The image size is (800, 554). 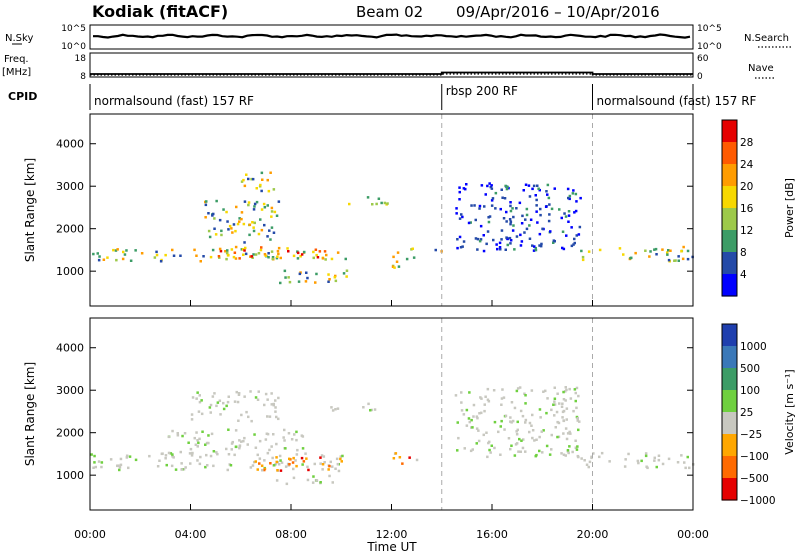 What do you see at coordinates (70, 229) in the screenshot?
I see `y-tick-label: 2000` at bounding box center [70, 229].